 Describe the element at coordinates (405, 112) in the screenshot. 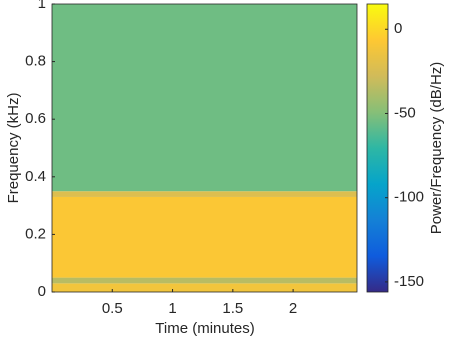

I see `colorbar-tick-label: -50` at that location.